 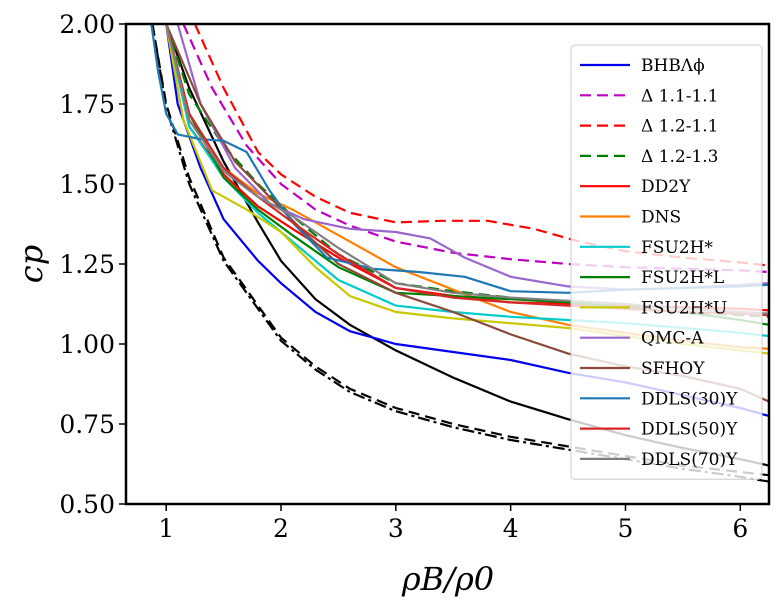 What do you see at coordinates (87, 184) in the screenshot?
I see `y-tick-label: 1.50` at bounding box center [87, 184].